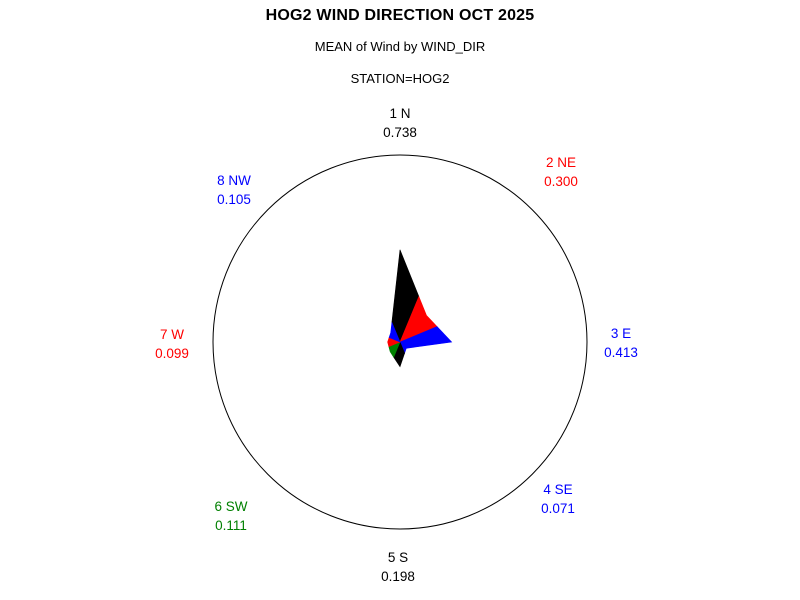 The height and width of the screenshot is (600, 800). What do you see at coordinates (398, 576) in the screenshot?
I see `direction-value-5-s: 0.198` at bounding box center [398, 576].